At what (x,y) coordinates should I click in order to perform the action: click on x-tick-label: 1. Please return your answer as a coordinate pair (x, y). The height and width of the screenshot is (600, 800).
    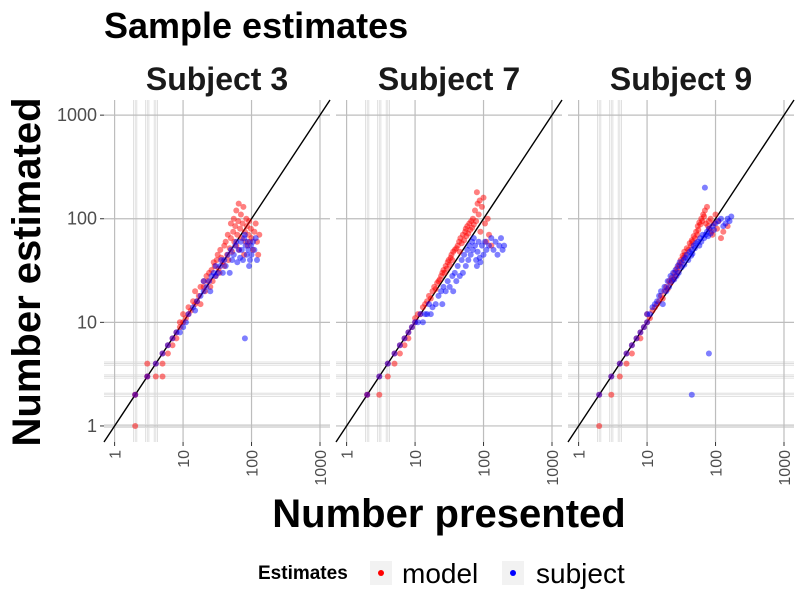
    Looking at the image, I should click on (348, 454).